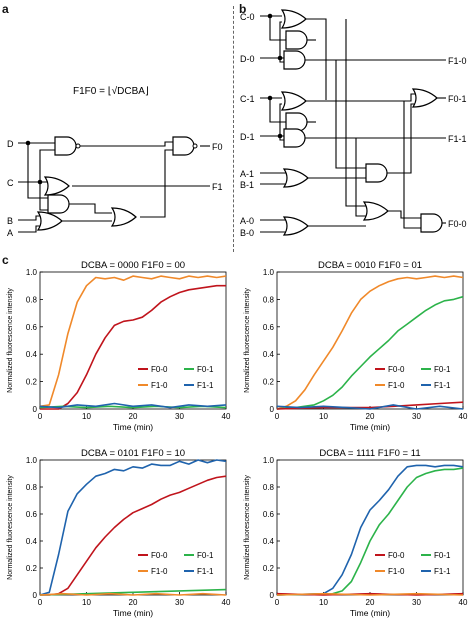 The width and height of the screenshot is (474, 629). What do you see at coordinates (457, 99) in the screenshot?
I see `output-label: F0-1` at bounding box center [457, 99].